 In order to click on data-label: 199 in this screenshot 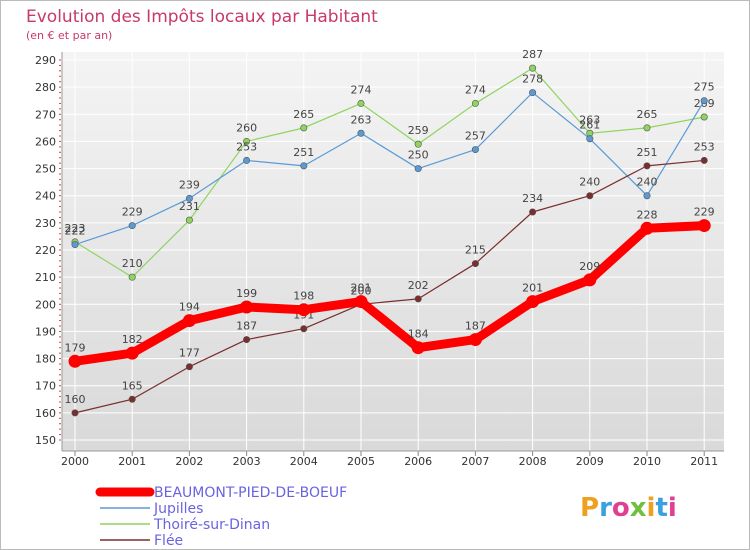, I will do `click(246, 293)`.